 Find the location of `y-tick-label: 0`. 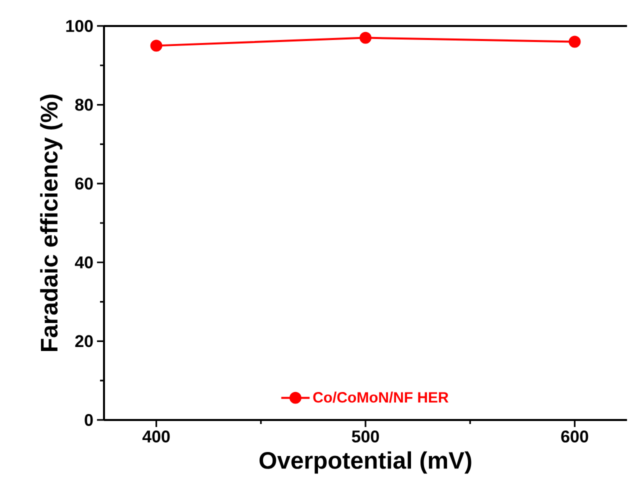

y-tick-label: 0 is located at coordinates (88, 420).